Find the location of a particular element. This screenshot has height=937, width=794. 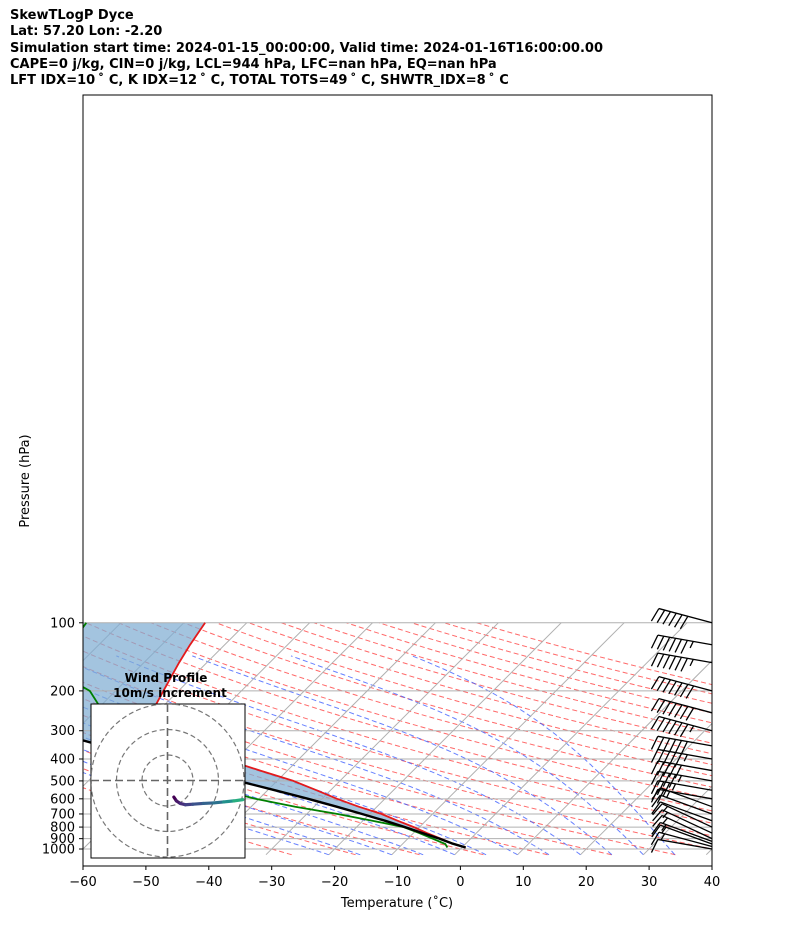

y-tick-label: 300 is located at coordinates (62, 731).